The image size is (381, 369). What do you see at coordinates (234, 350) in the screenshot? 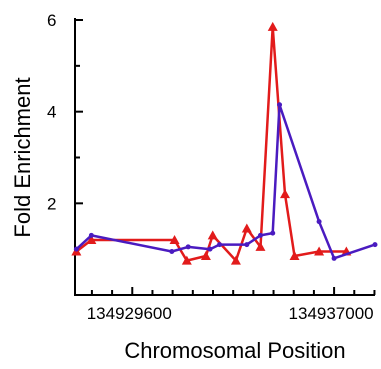
I see `x-axis-label: Chromosomal Position` at bounding box center [234, 350].